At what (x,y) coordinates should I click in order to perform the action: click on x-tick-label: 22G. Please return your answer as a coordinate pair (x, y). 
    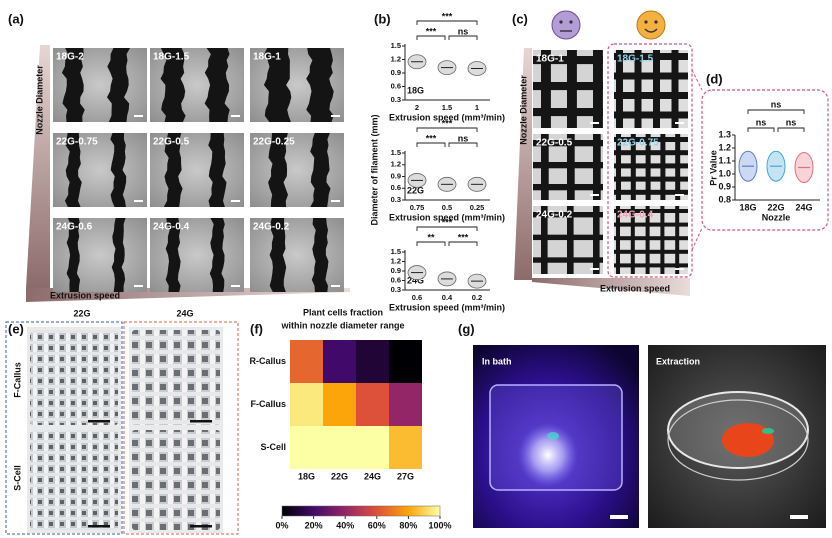
    Looking at the image, I should click on (775, 207).